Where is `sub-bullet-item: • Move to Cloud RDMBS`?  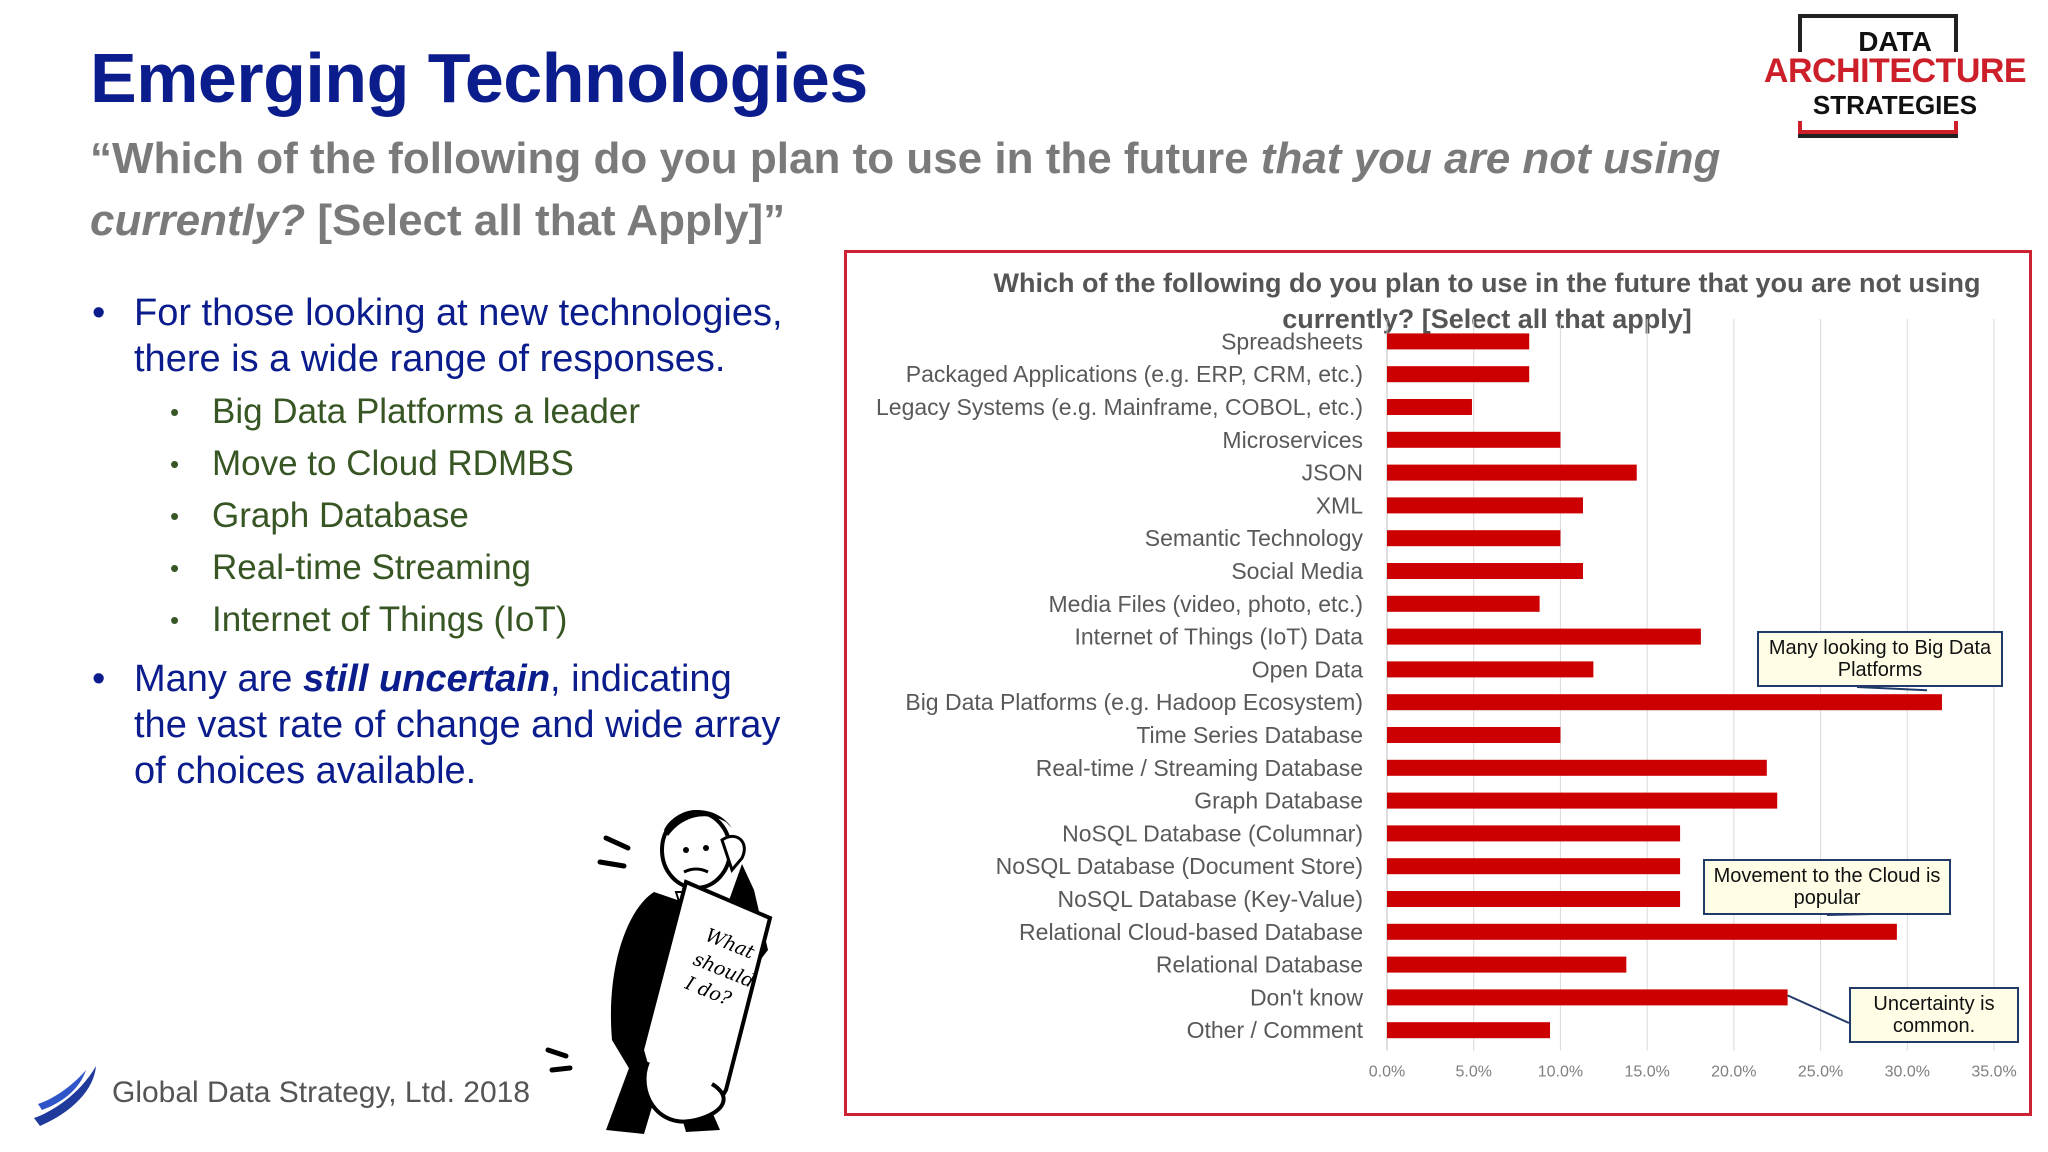 sub-bullet-item: • Move to Cloud RDMBS is located at coordinates (440, 464).